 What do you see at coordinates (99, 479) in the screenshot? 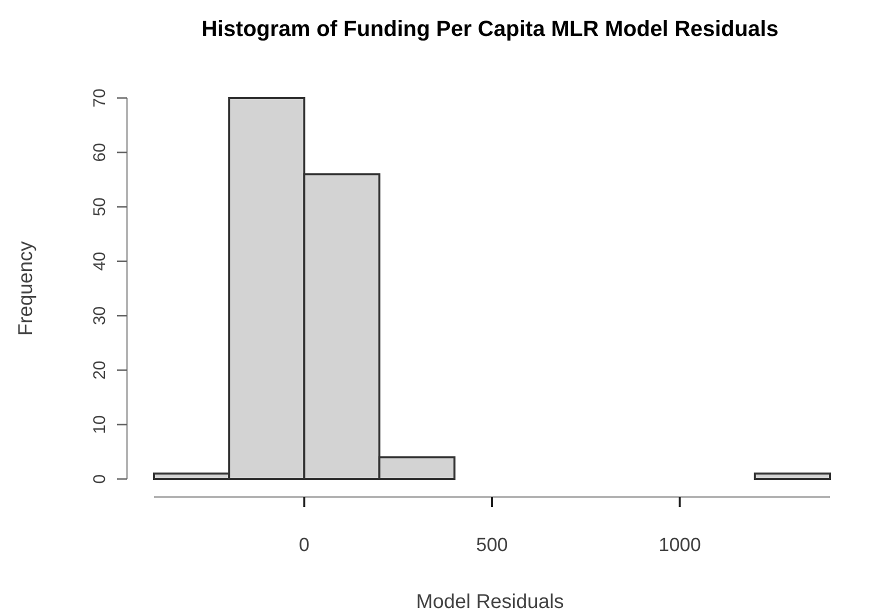
I see `y-tick-label: 0` at bounding box center [99, 479].